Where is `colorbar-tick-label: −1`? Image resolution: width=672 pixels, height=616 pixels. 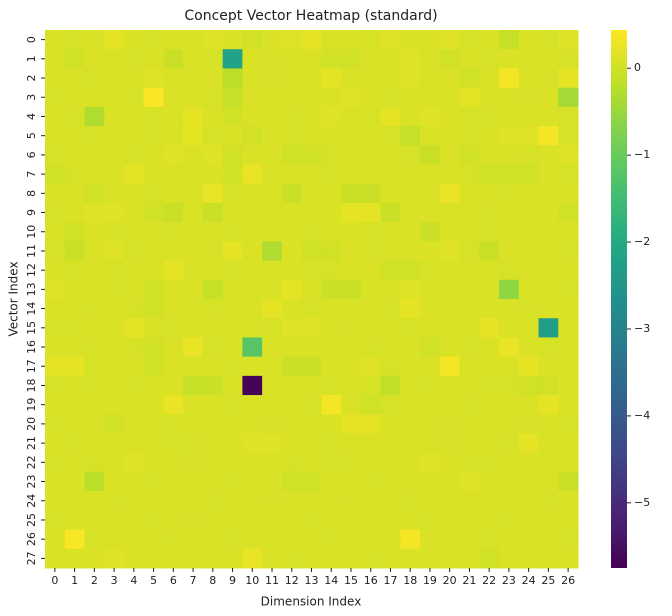
colorbar-tick-label: −1 is located at coordinates (642, 154).